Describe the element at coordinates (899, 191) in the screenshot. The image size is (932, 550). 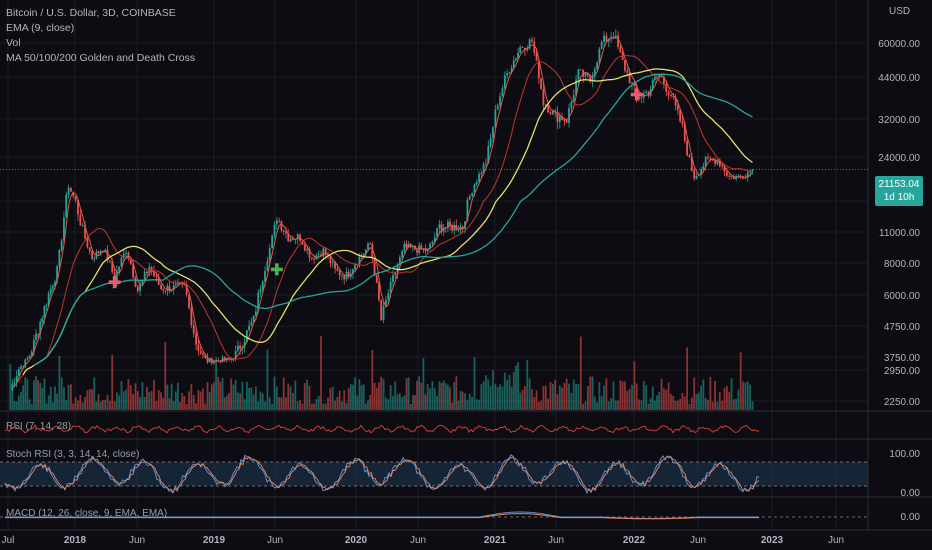
I see `last-price-badge: 21153.04 1d 10h` at that location.